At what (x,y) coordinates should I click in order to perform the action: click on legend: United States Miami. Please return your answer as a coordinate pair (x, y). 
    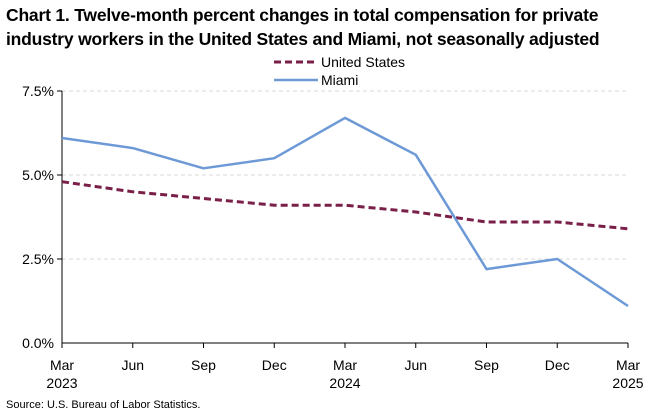
    Looking at the image, I should click on (339, 71).